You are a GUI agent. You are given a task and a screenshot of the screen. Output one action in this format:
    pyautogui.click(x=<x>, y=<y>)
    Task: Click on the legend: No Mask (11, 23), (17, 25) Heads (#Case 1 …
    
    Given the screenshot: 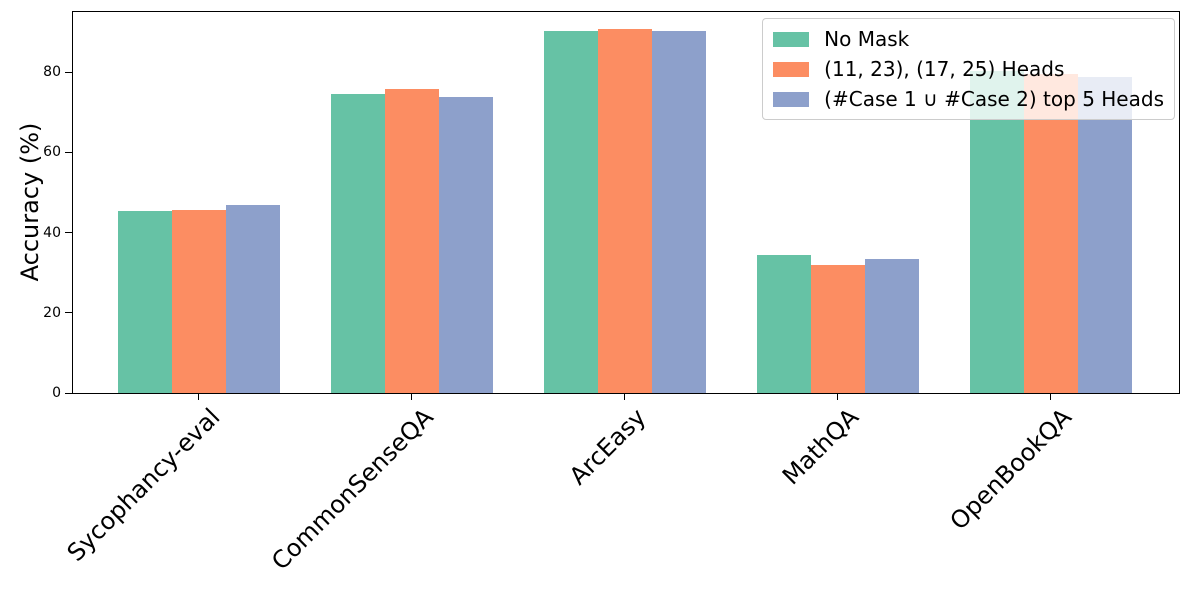 What is the action you would take?
    pyautogui.click(x=968, y=69)
    